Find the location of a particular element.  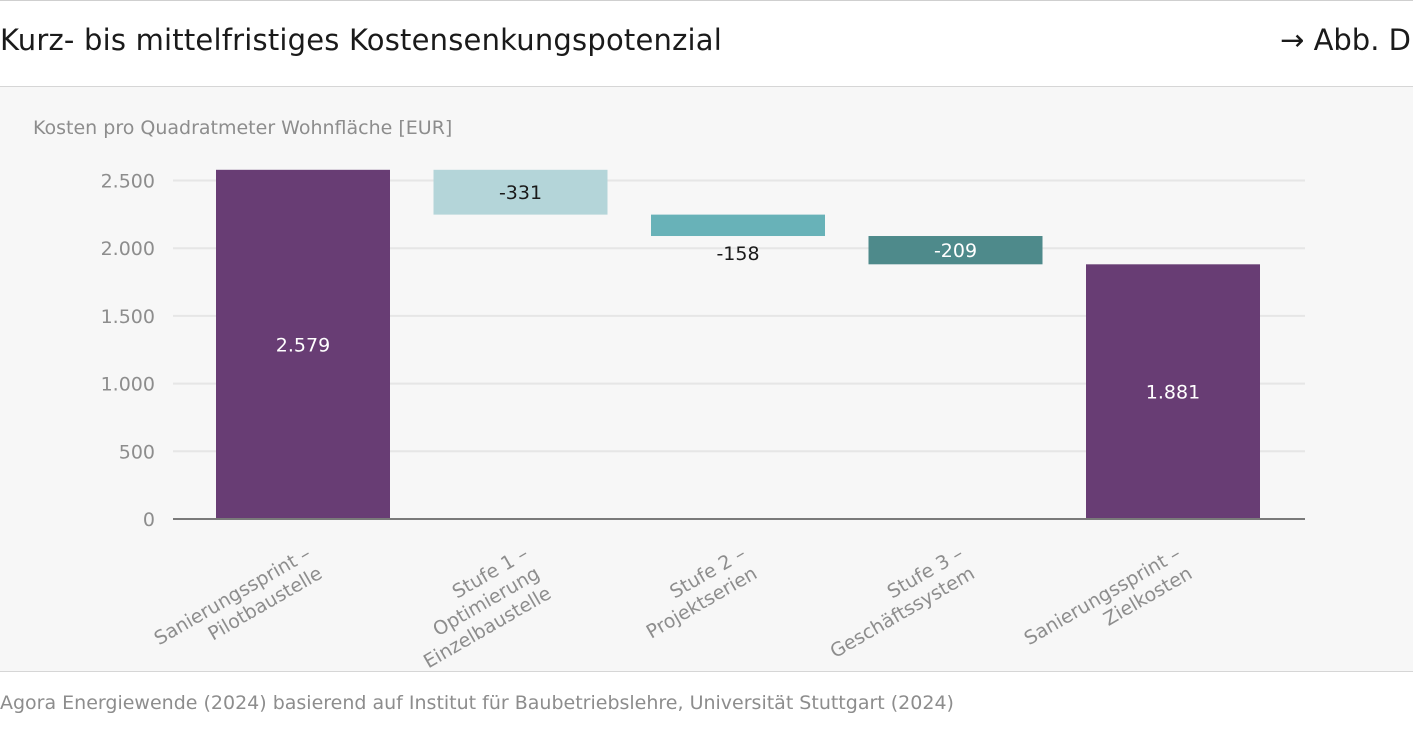

data-label: -331 is located at coordinates (520, 193).